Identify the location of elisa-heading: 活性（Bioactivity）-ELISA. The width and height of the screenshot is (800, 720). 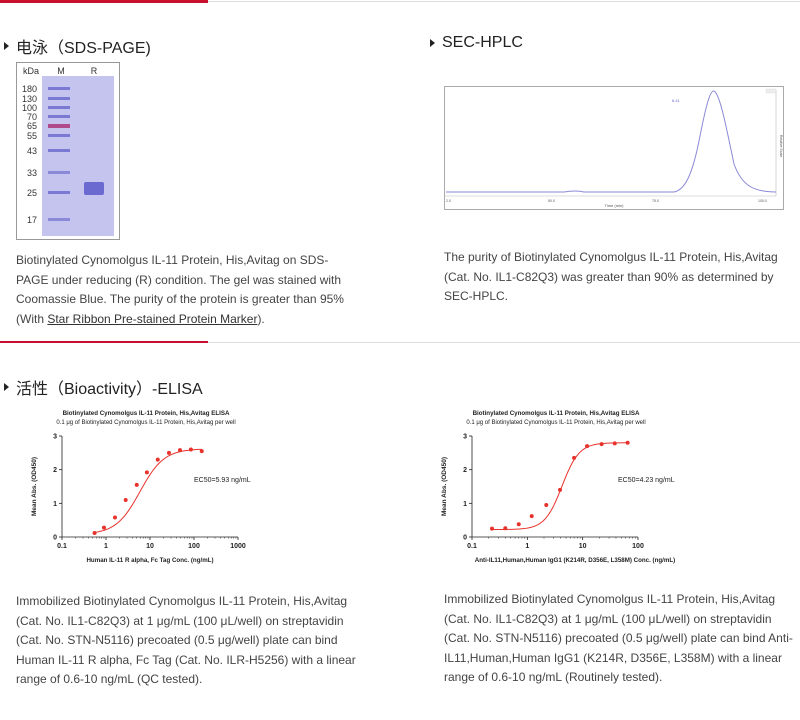
(103, 387).